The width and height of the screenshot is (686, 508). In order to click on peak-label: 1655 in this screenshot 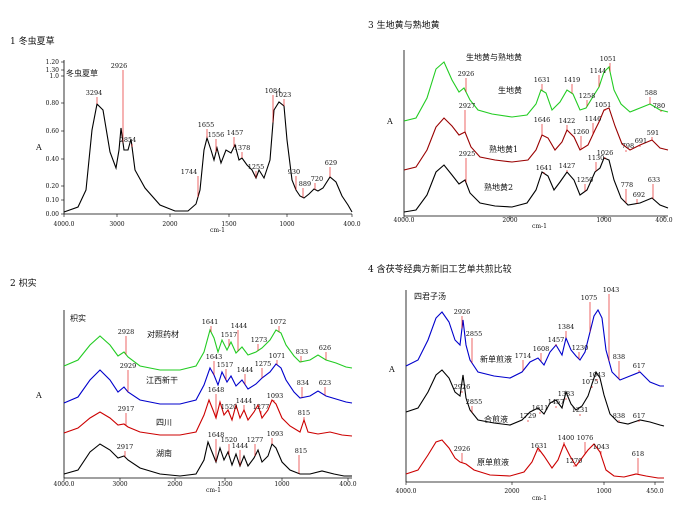, I will do `click(206, 125)`.